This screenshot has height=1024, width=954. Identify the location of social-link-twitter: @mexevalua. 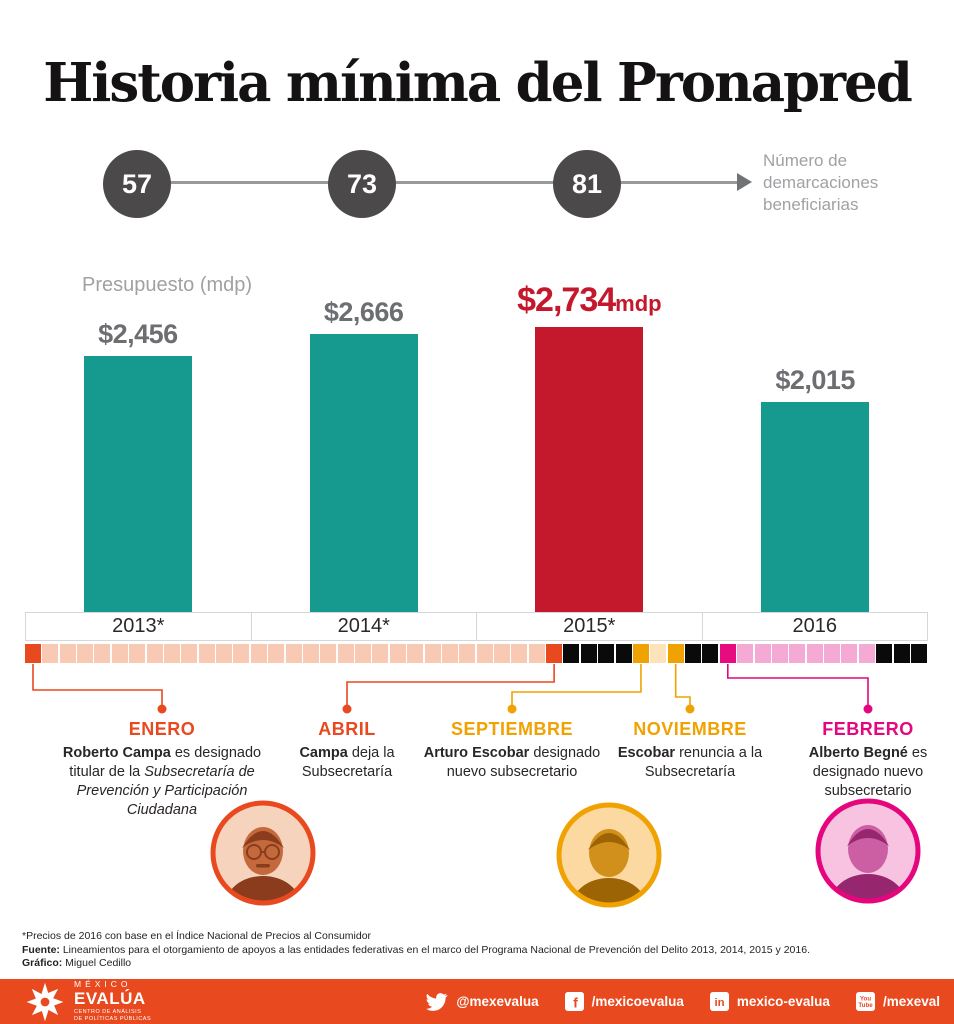
(482, 1001).